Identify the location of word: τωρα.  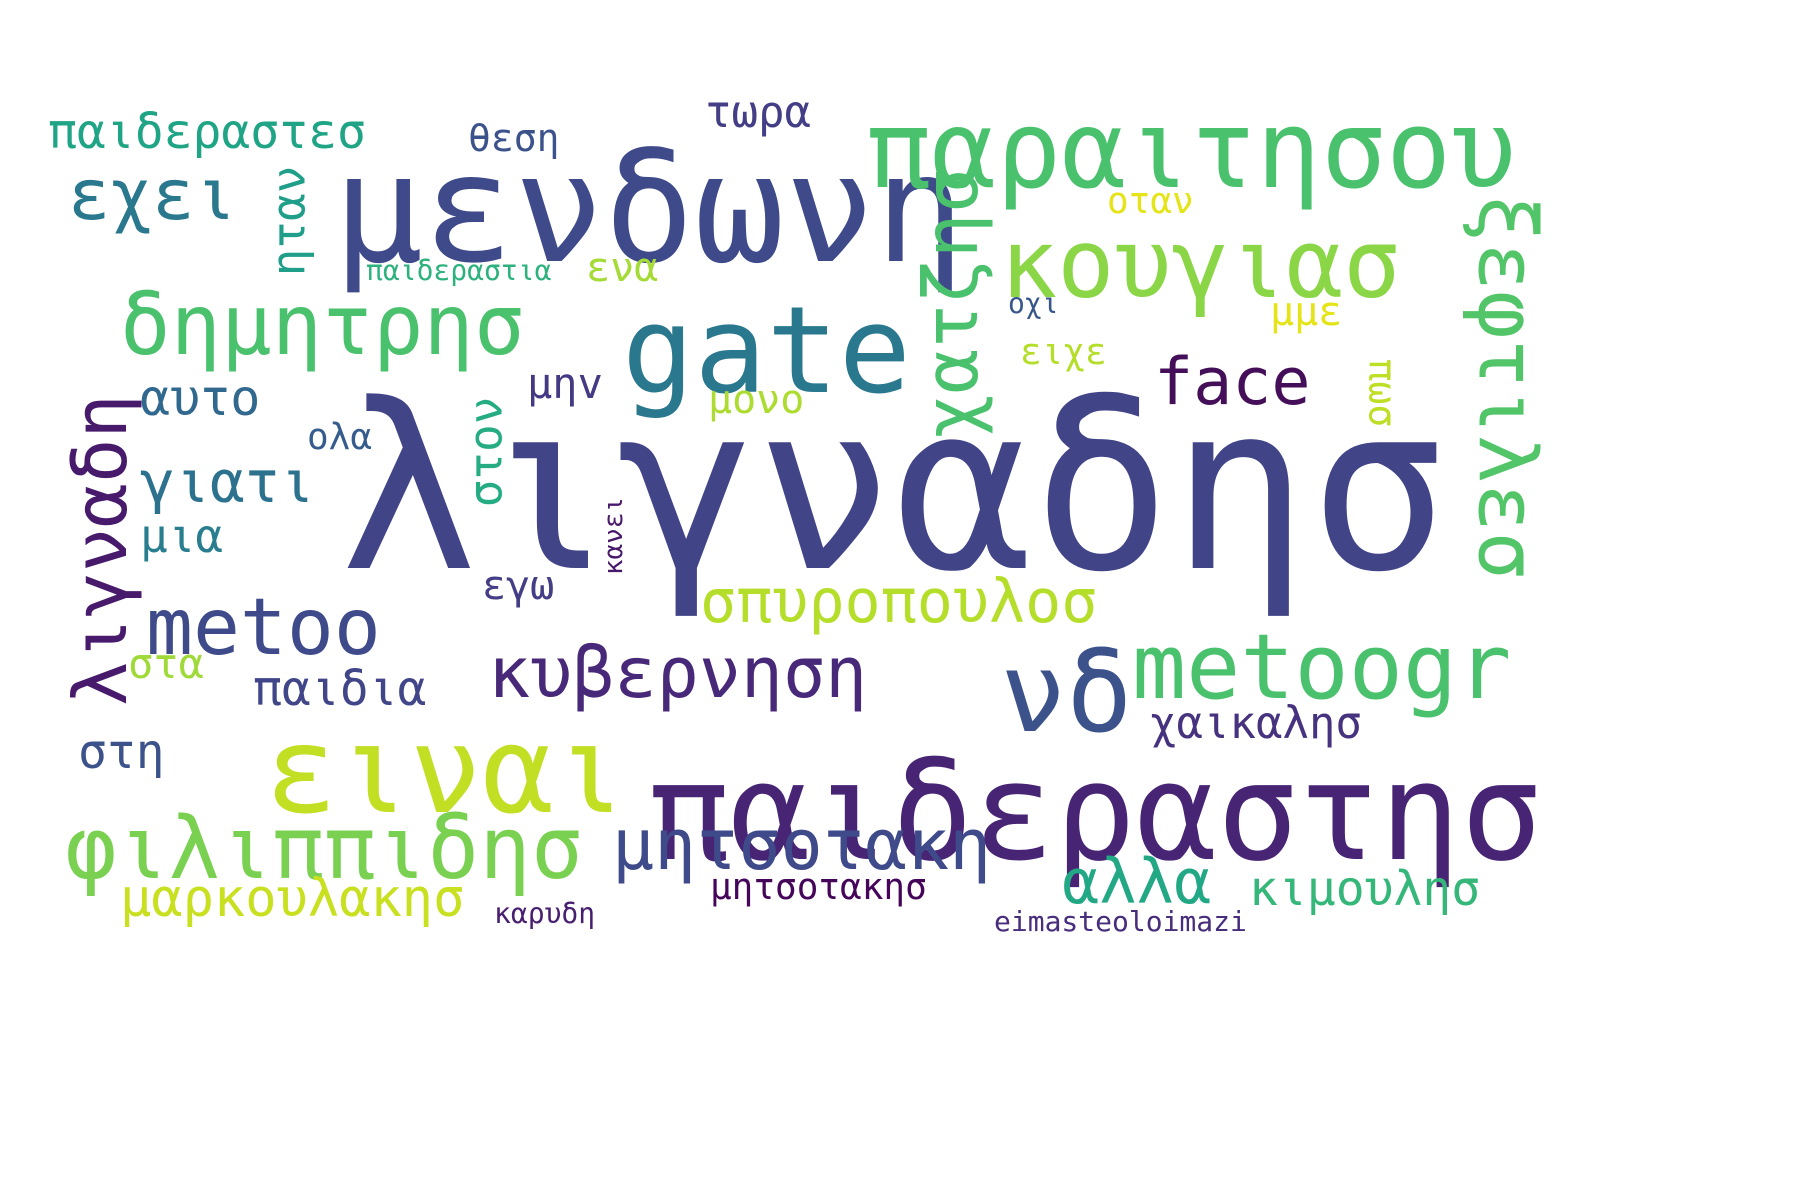
(758, 112).